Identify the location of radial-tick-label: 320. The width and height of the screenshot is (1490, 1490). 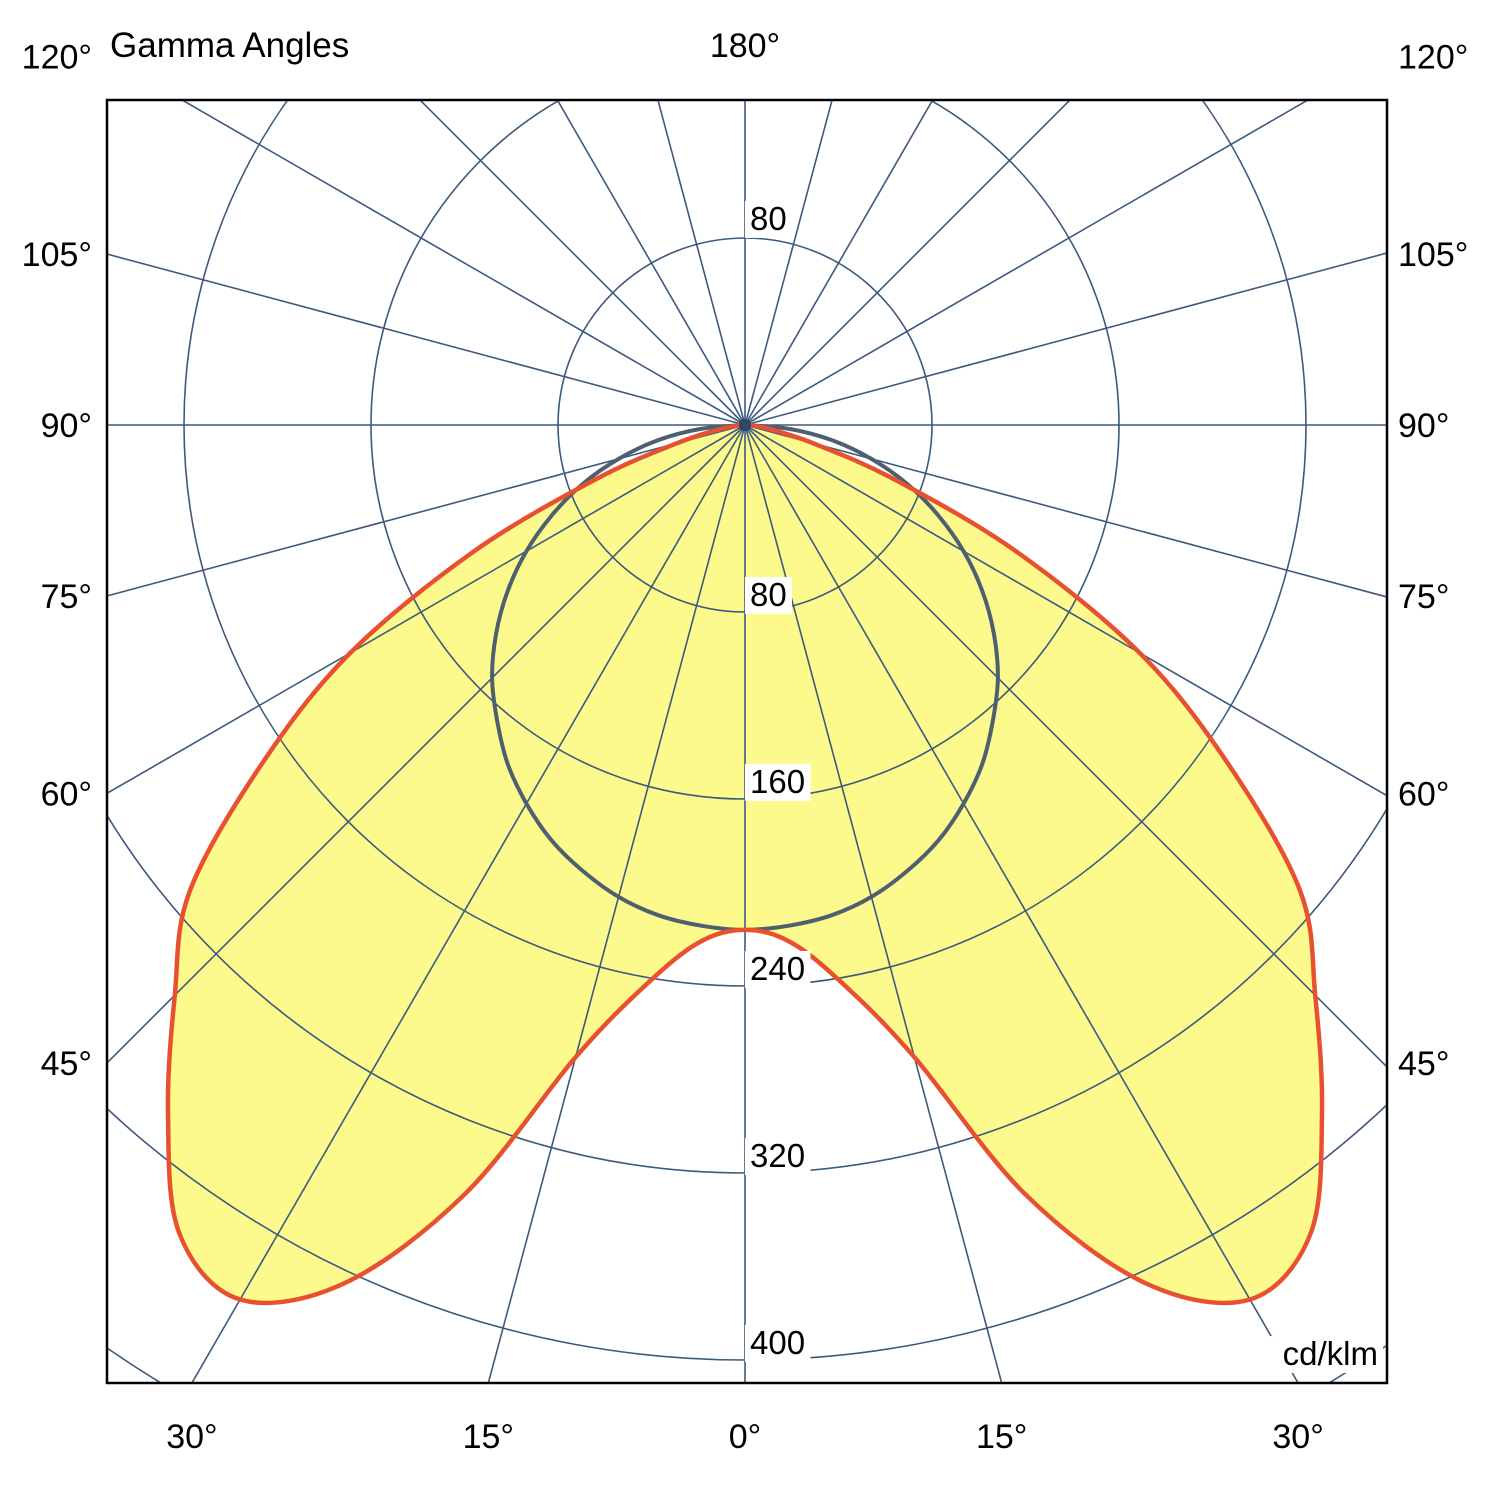
(777, 1155).